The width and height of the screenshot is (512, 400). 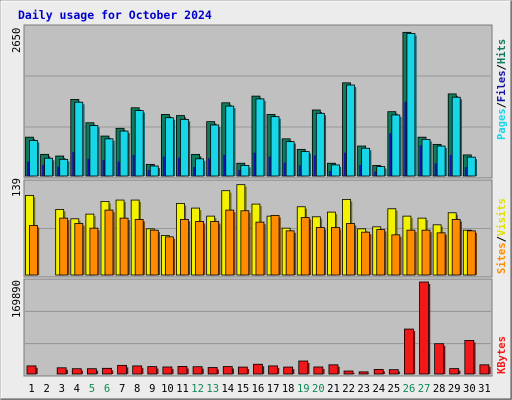 What do you see at coordinates (409, 389) in the screenshot?
I see `x-tick-label: 26` at bounding box center [409, 389].